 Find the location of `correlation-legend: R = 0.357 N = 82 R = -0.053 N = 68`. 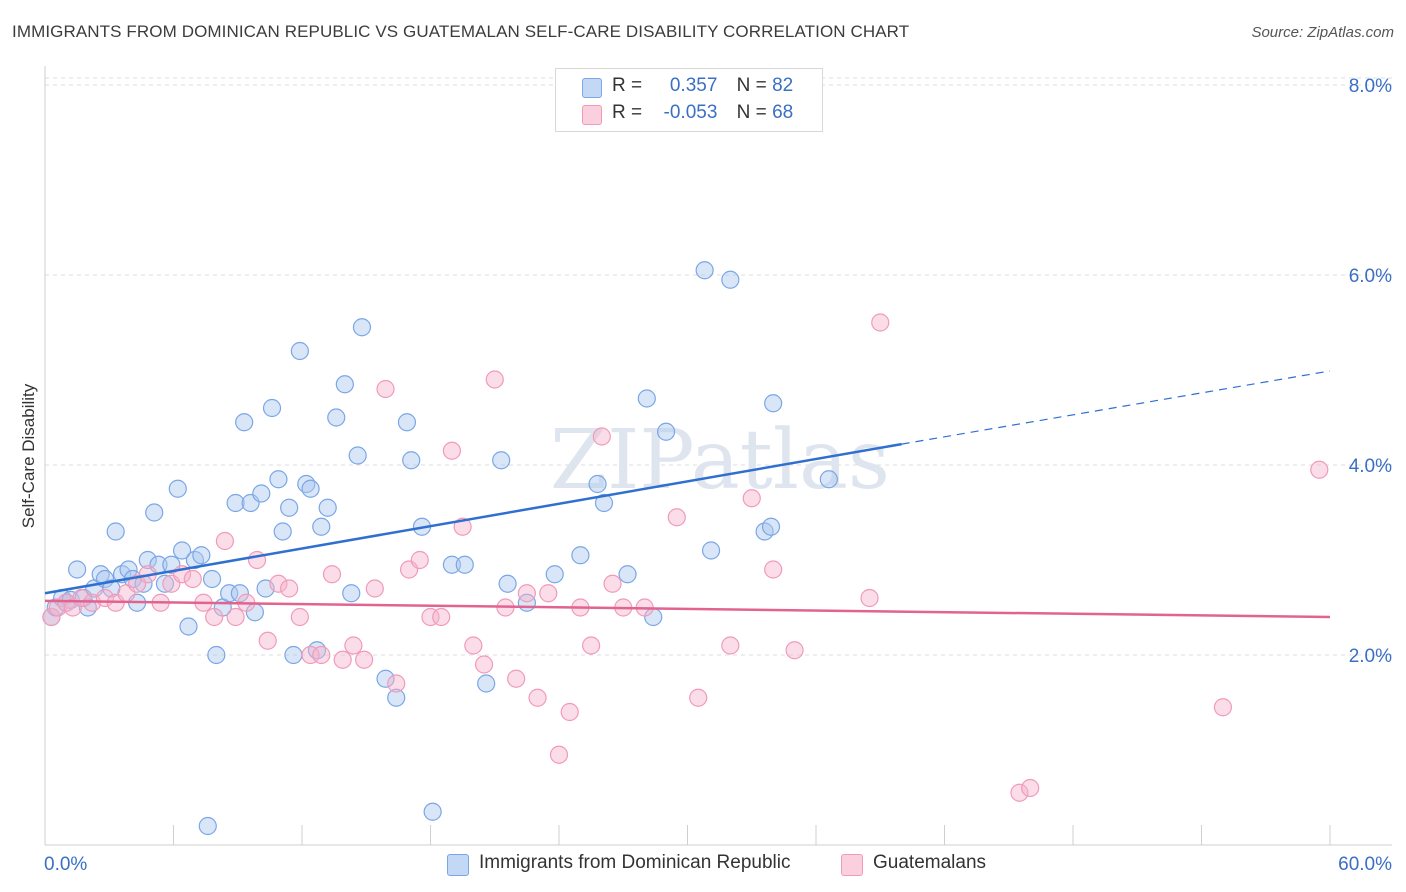

correlation-legend: R = 0.357 N = 82 R = -0.053 N = 68 is located at coordinates (689, 100).